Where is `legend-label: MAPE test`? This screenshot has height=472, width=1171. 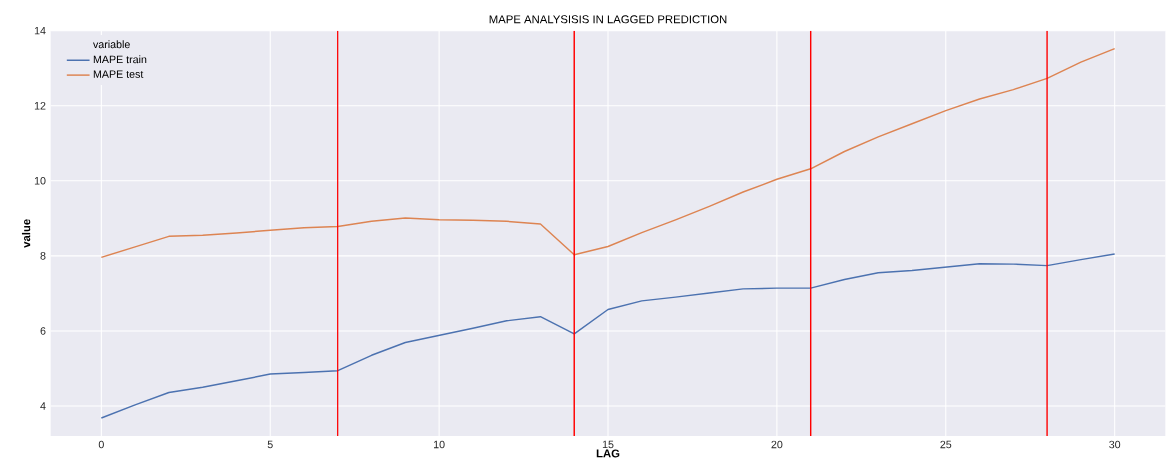
legend-label: MAPE test is located at coordinates (118, 74).